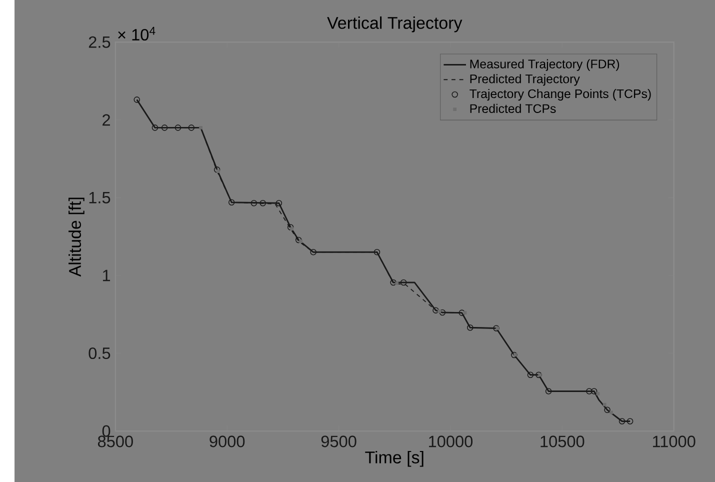  What do you see at coordinates (545, 65) in the screenshot?
I see `legend-label: Measured Trajectory (FDR)` at bounding box center [545, 65].